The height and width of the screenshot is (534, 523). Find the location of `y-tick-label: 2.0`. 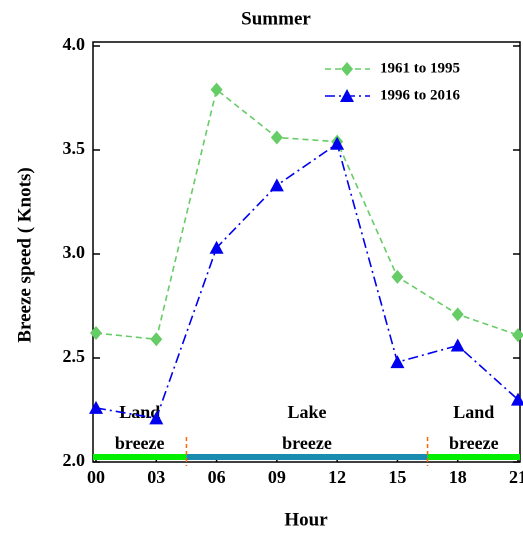

y-tick-label: 2.0 is located at coordinates (74, 460).